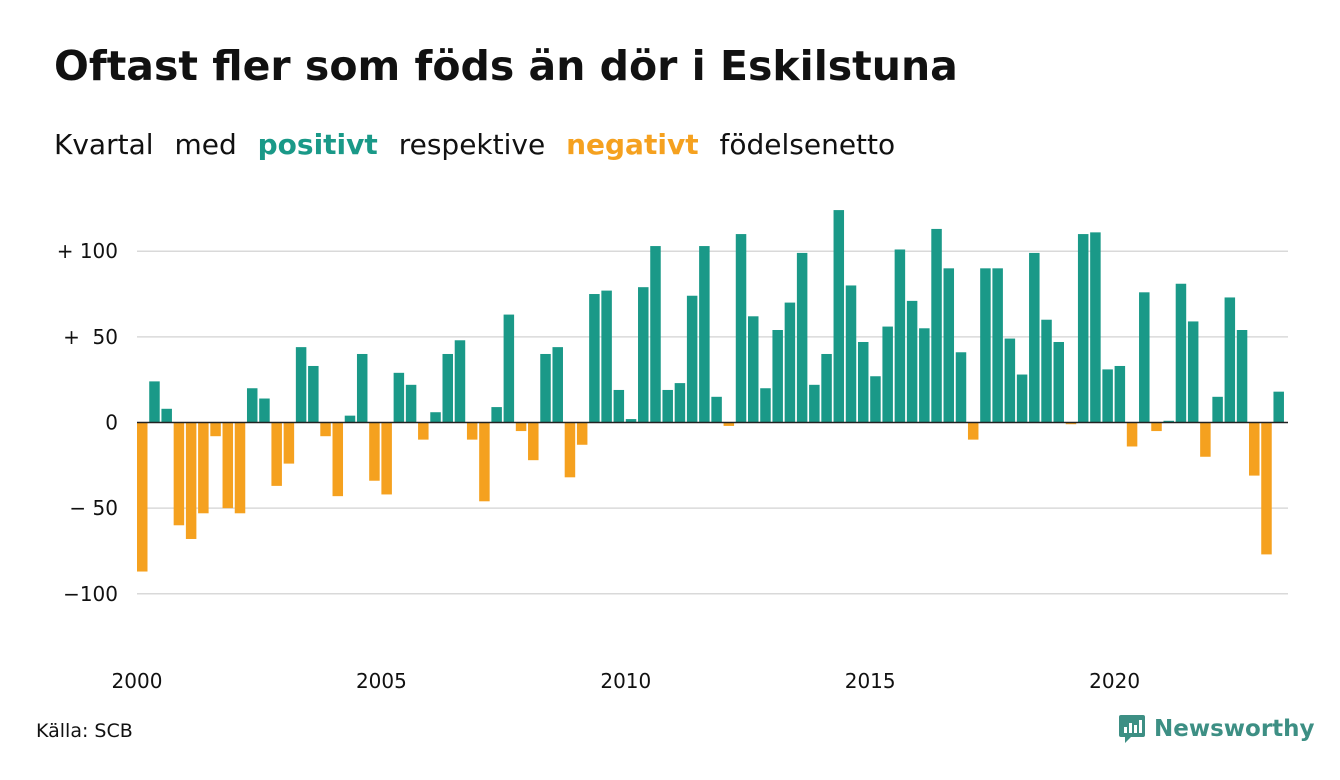  What do you see at coordinates (205, 144) in the screenshot?
I see `subtitle-word: med` at bounding box center [205, 144].